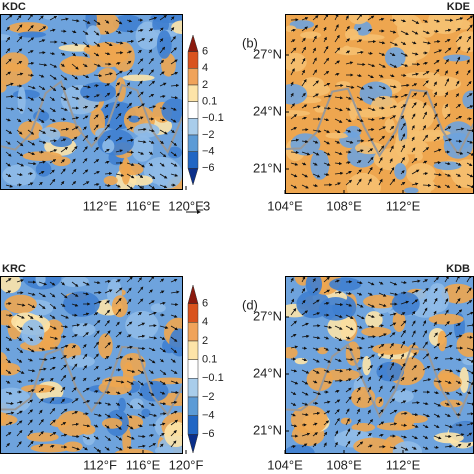  Describe the element at coordinates (205, 52) in the screenshot. I see `colorbar-label: 6` at that location.